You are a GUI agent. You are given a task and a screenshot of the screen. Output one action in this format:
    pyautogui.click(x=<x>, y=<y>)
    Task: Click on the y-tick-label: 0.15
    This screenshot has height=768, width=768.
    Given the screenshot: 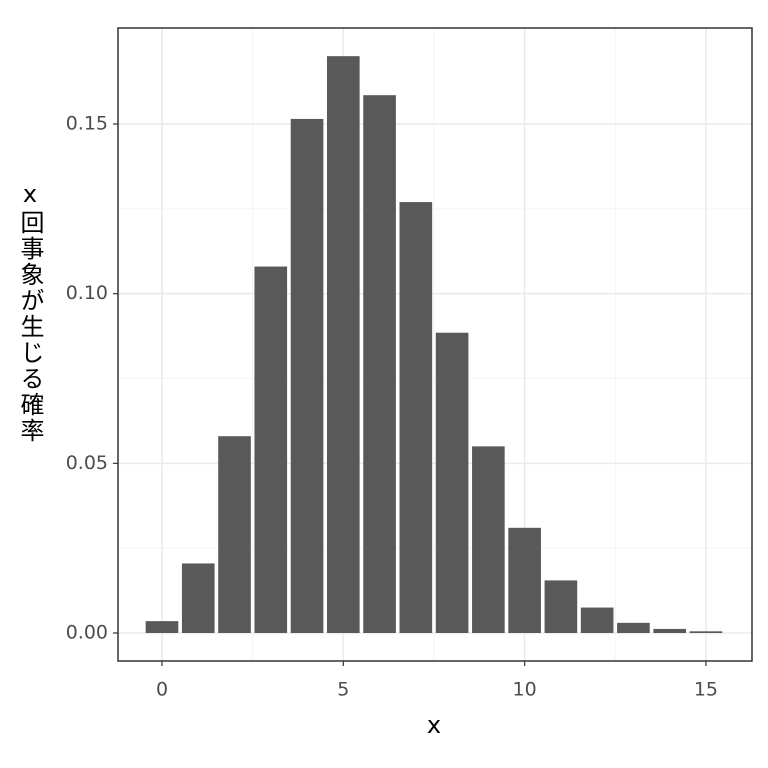 What is the action you would take?
    pyautogui.click(x=87, y=124)
    